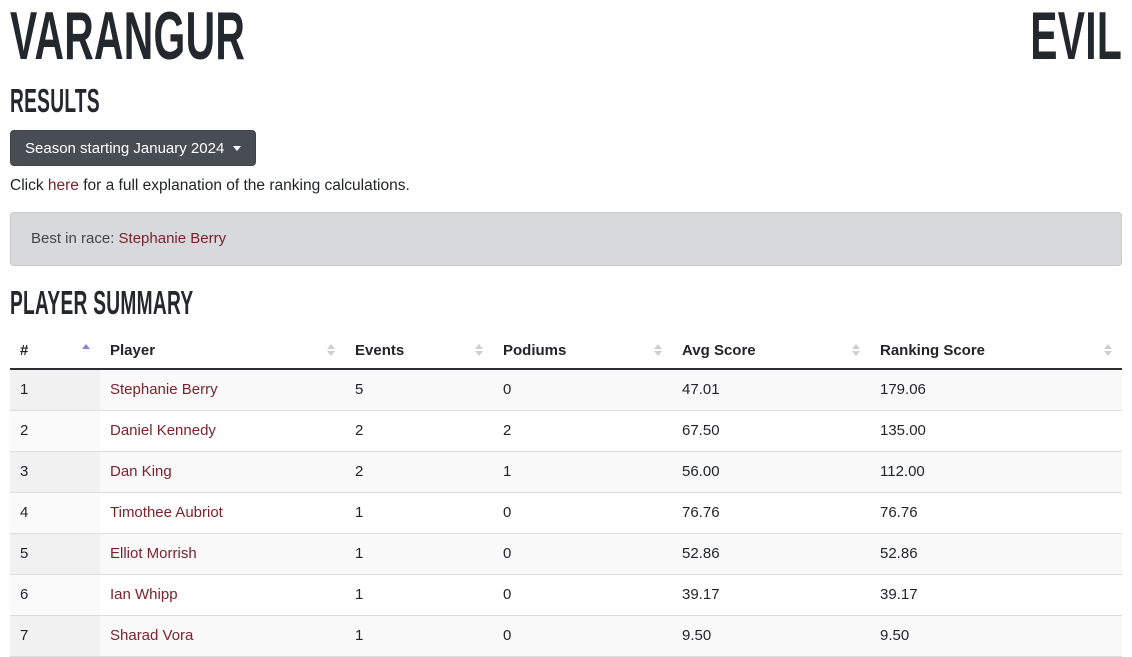  Describe the element at coordinates (996, 431) in the screenshot. I see `ranking-score-cell: 135.00` at that location.